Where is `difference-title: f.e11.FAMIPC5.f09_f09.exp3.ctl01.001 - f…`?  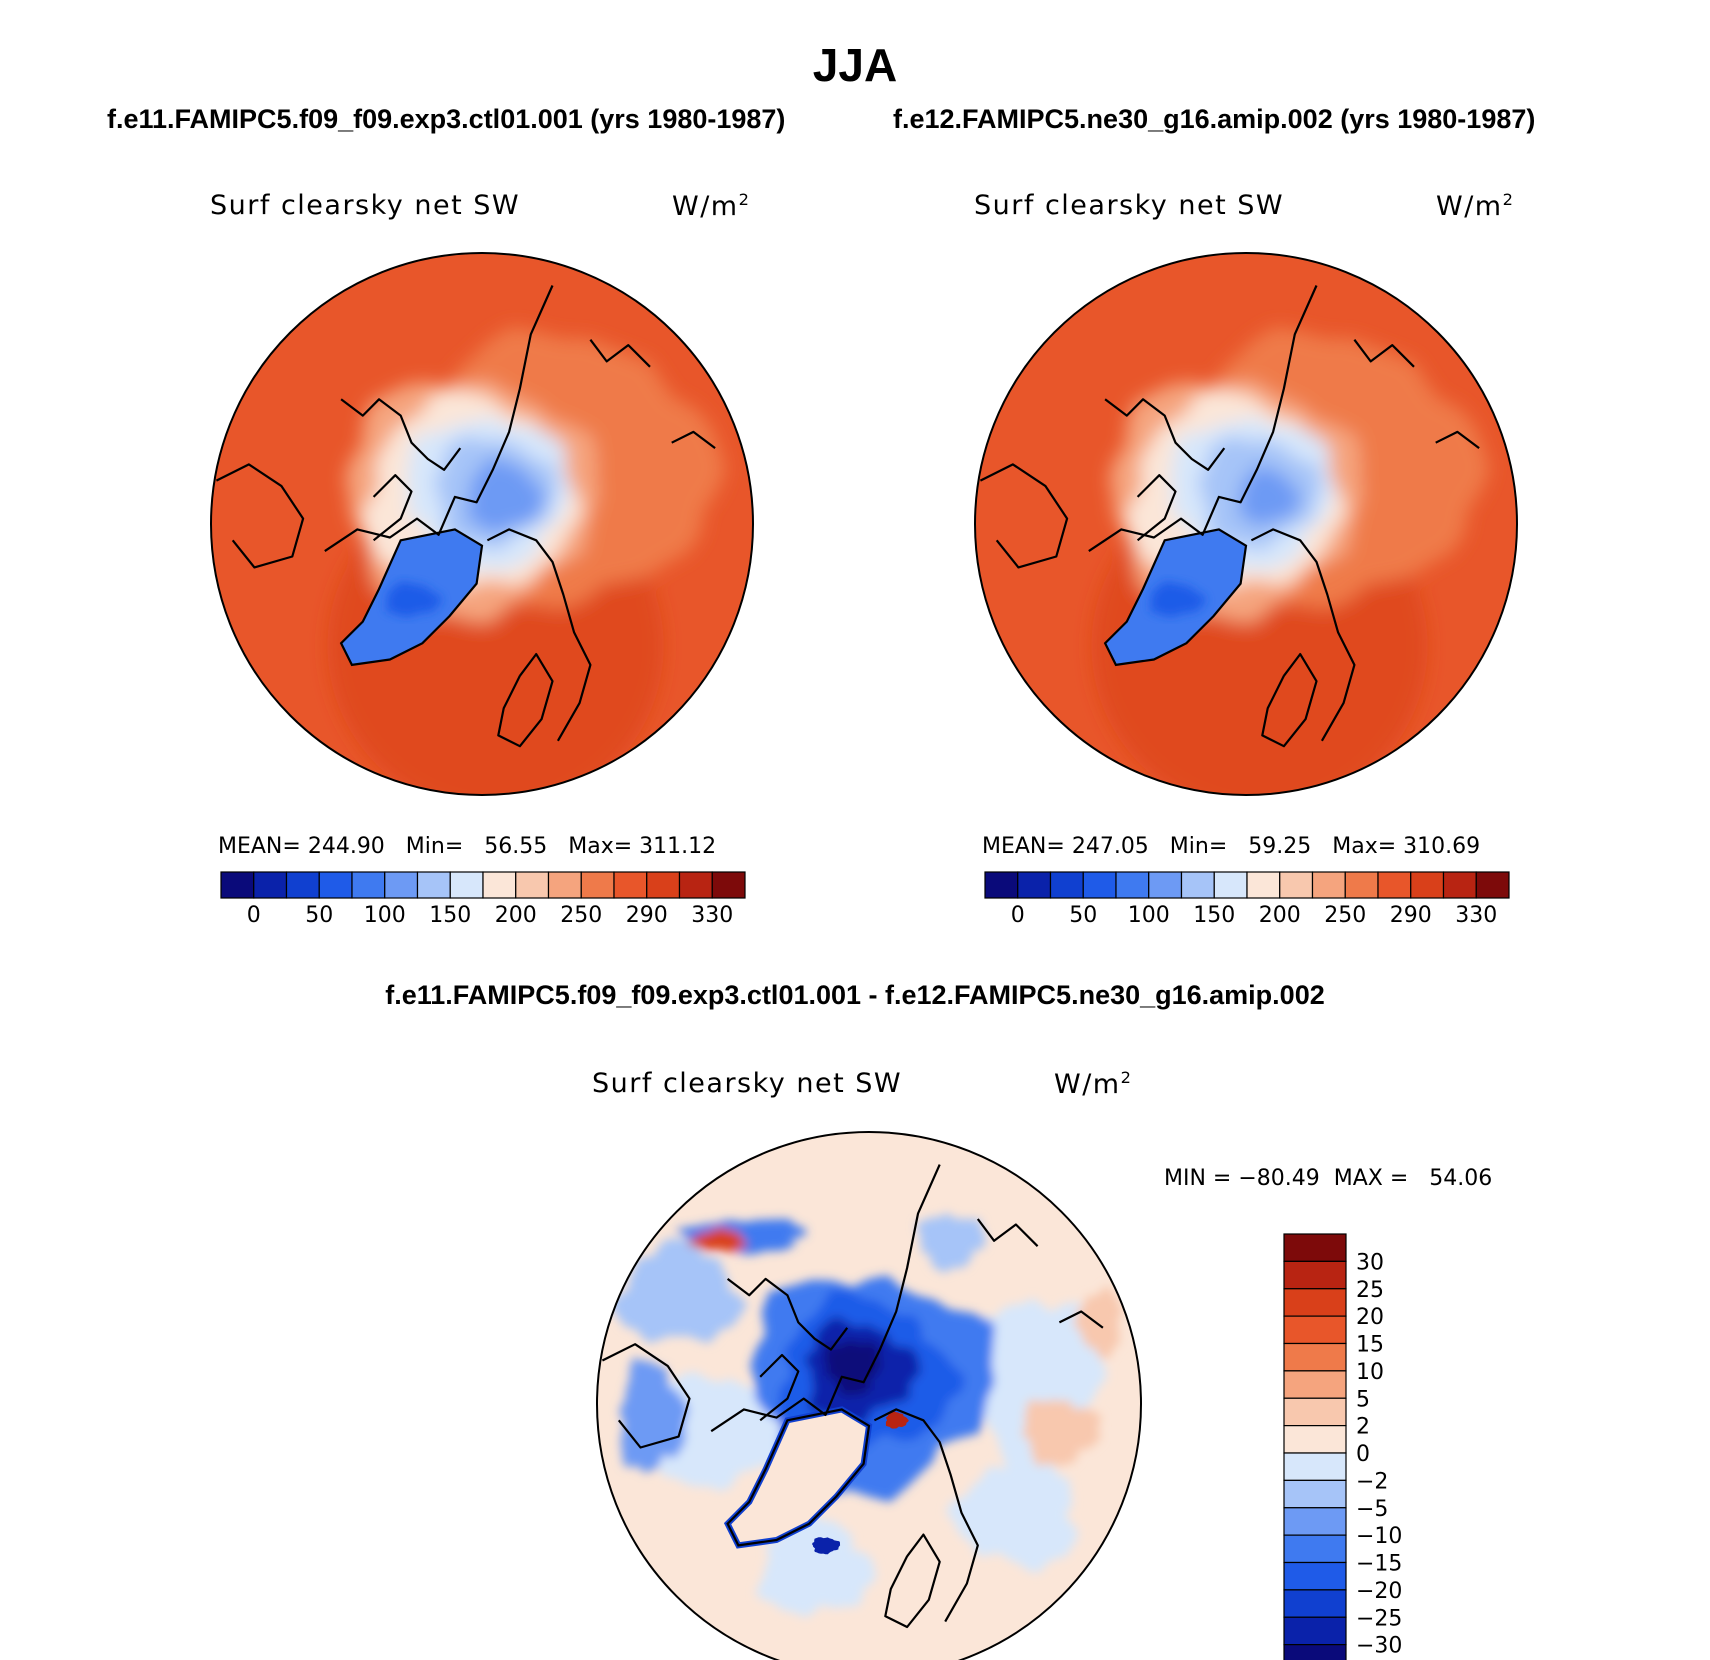
difference-title: f.e11.FAMIPC5.f09_f09.exp3.ctl01.001 - f… is located at coordinates (855, 995).